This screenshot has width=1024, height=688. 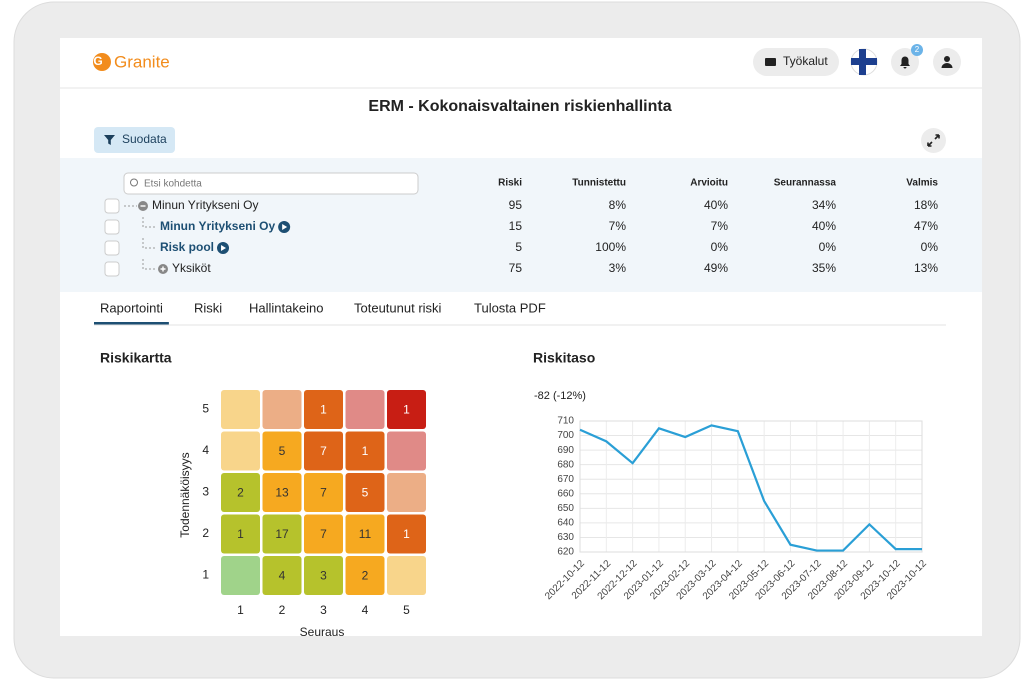 I want to click on y-tick-label: 670, so click(x=565, y=479).